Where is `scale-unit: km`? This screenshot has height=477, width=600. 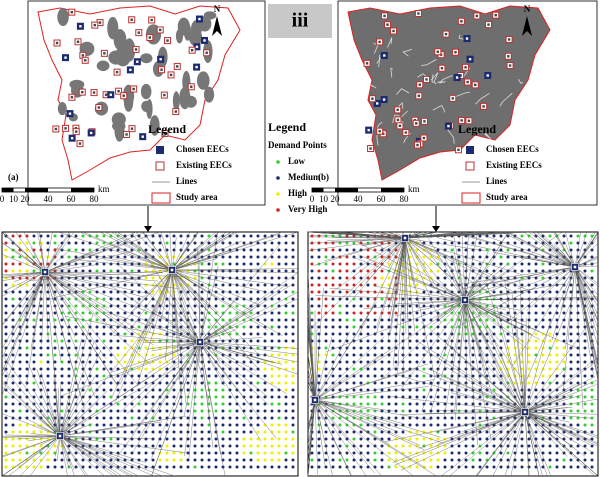 scale-unit: km is located at coordinates (414, 189).